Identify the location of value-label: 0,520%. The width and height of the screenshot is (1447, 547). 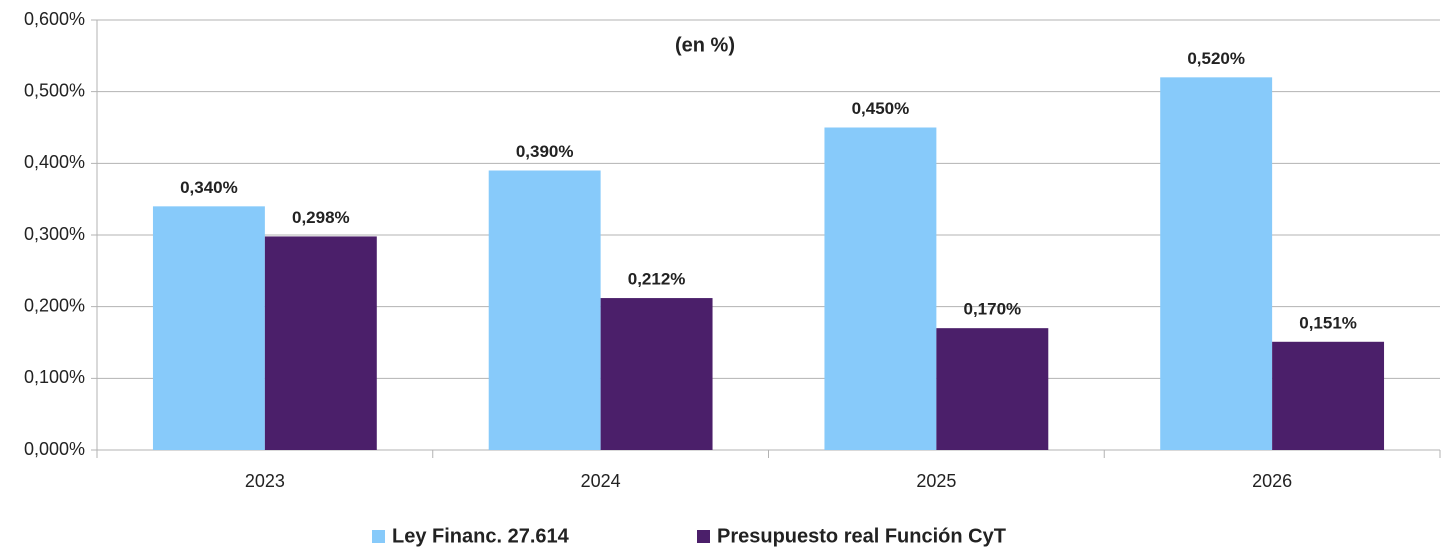
(1216, 58).